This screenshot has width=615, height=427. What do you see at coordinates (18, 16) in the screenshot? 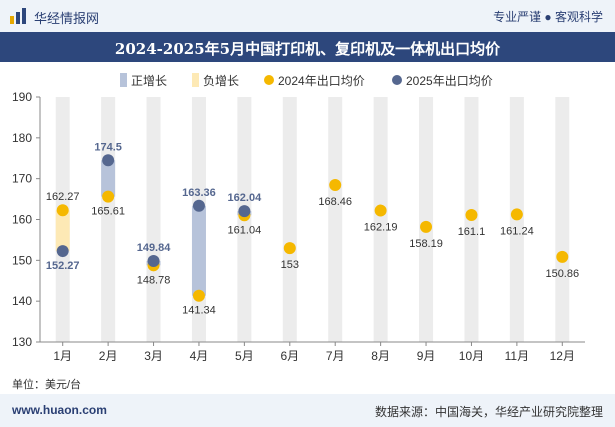
I see `logo-icon` at bounding box center [18, 16].